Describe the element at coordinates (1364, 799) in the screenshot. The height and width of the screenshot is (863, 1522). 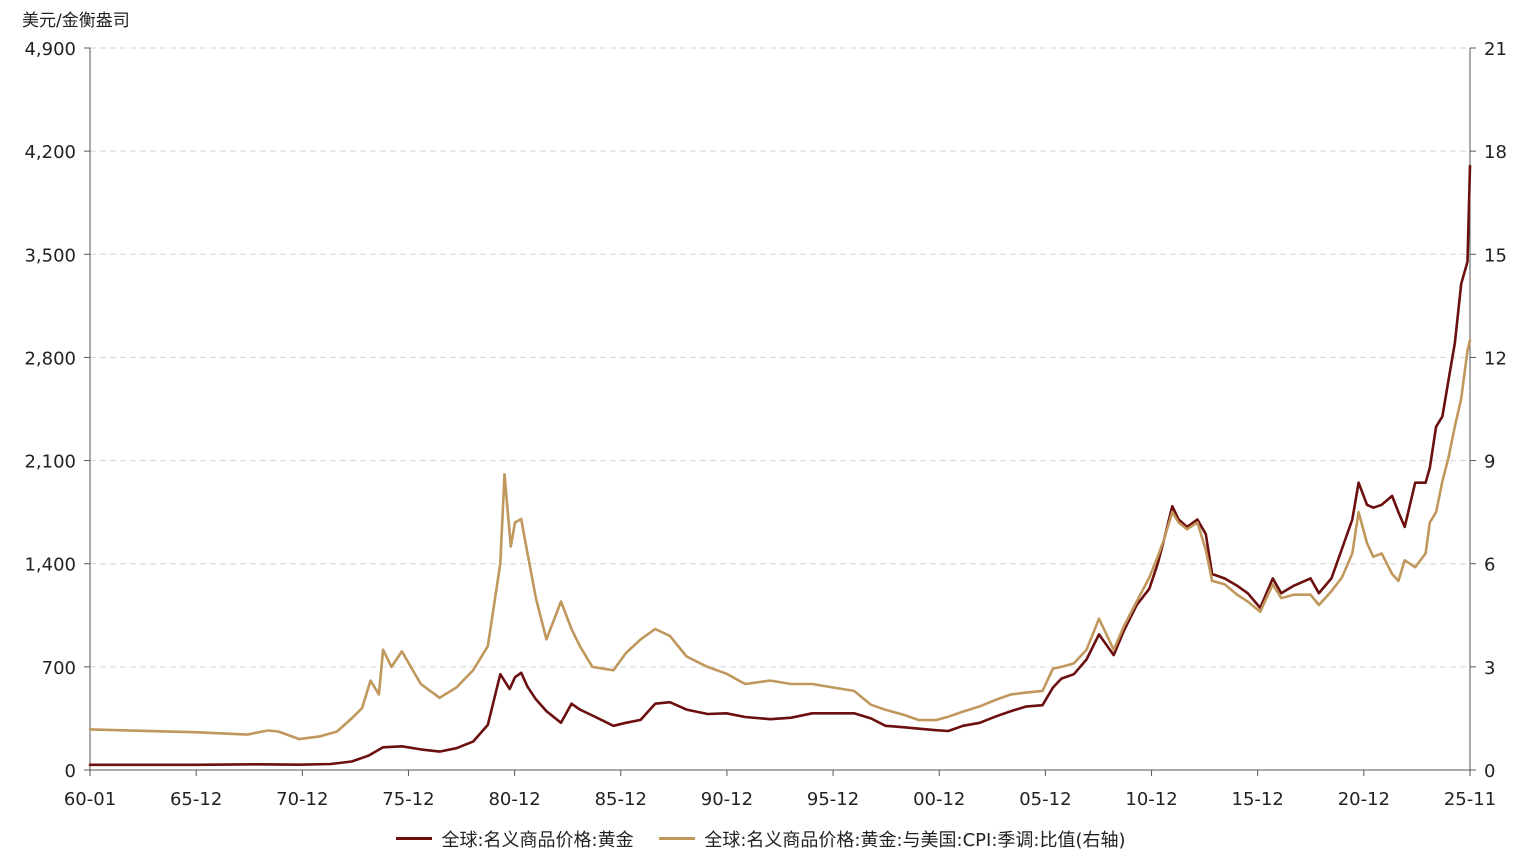
I see `x-tick-label: 20-12` at that location.